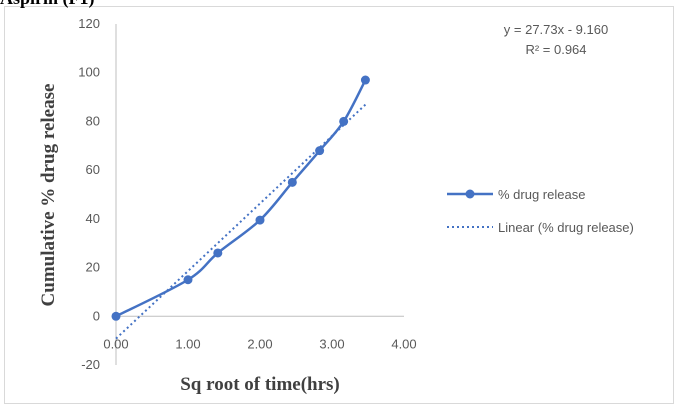 The width and height of the screenshot is (678, 409). Describe the element at coordinates (331, 343) in the screenshot. I see `x-tick-label: 3.00` at that location.